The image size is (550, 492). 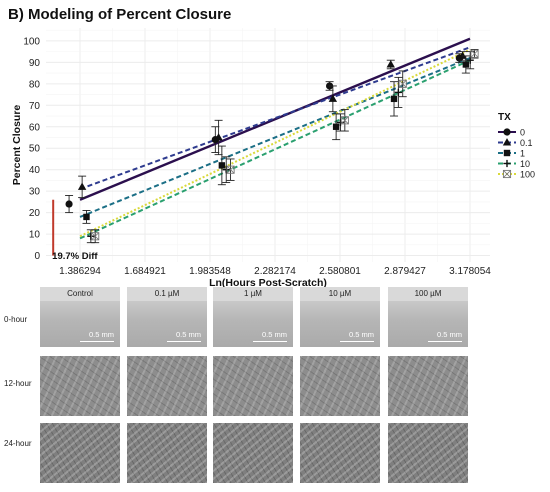 What do you see at coordinates (428, 294) in the screenshot?
I see `micrograph-column-header: 100 µM` at bounding box center [428, 294].